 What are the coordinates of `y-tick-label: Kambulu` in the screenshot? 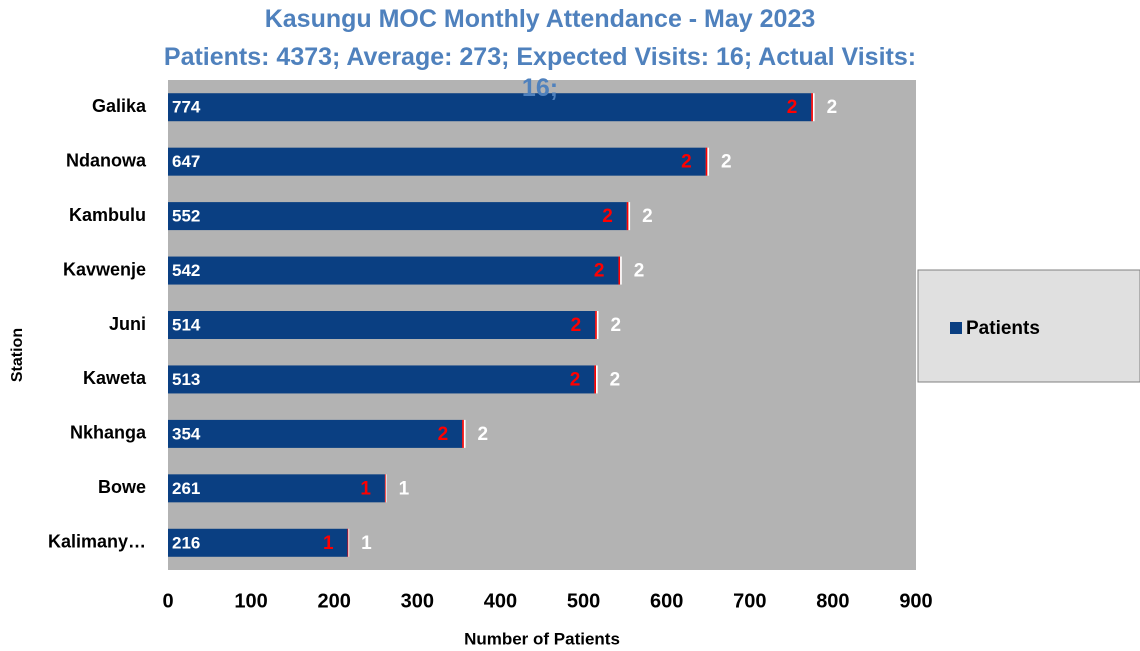 It's located at (107, 215).